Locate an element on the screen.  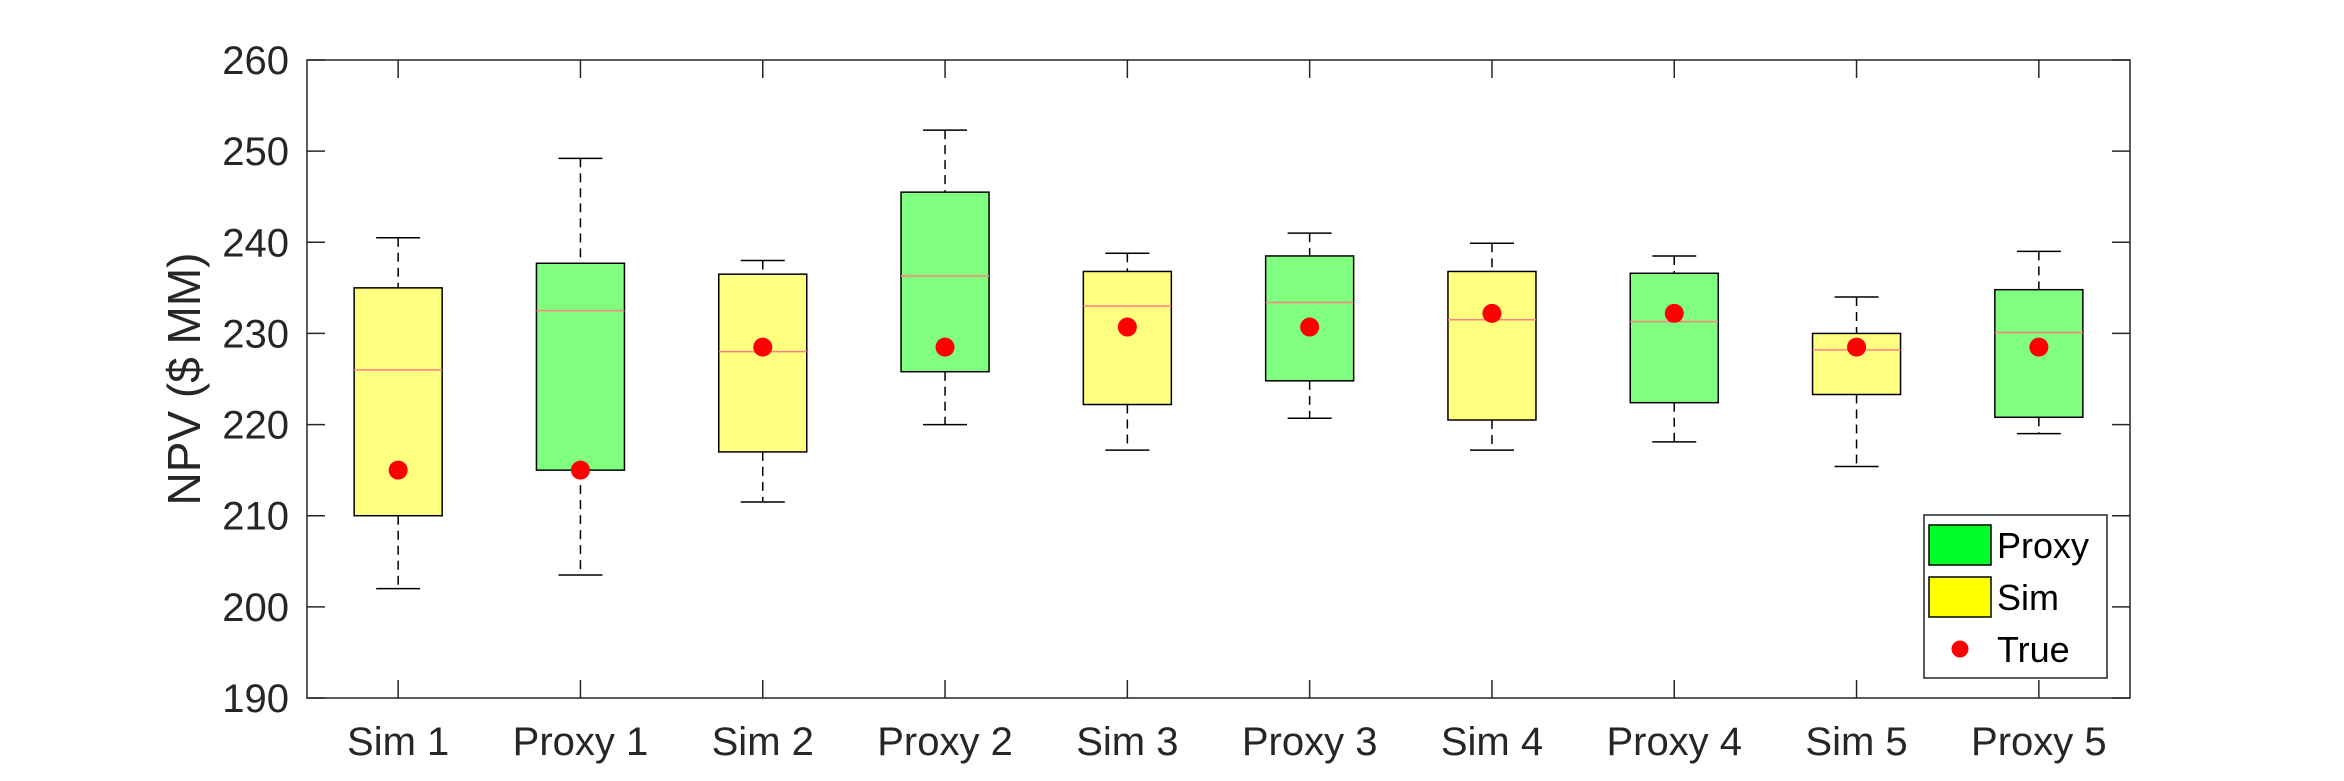
x-tick-label: Sim 2 is located at coordinates (763, 742).